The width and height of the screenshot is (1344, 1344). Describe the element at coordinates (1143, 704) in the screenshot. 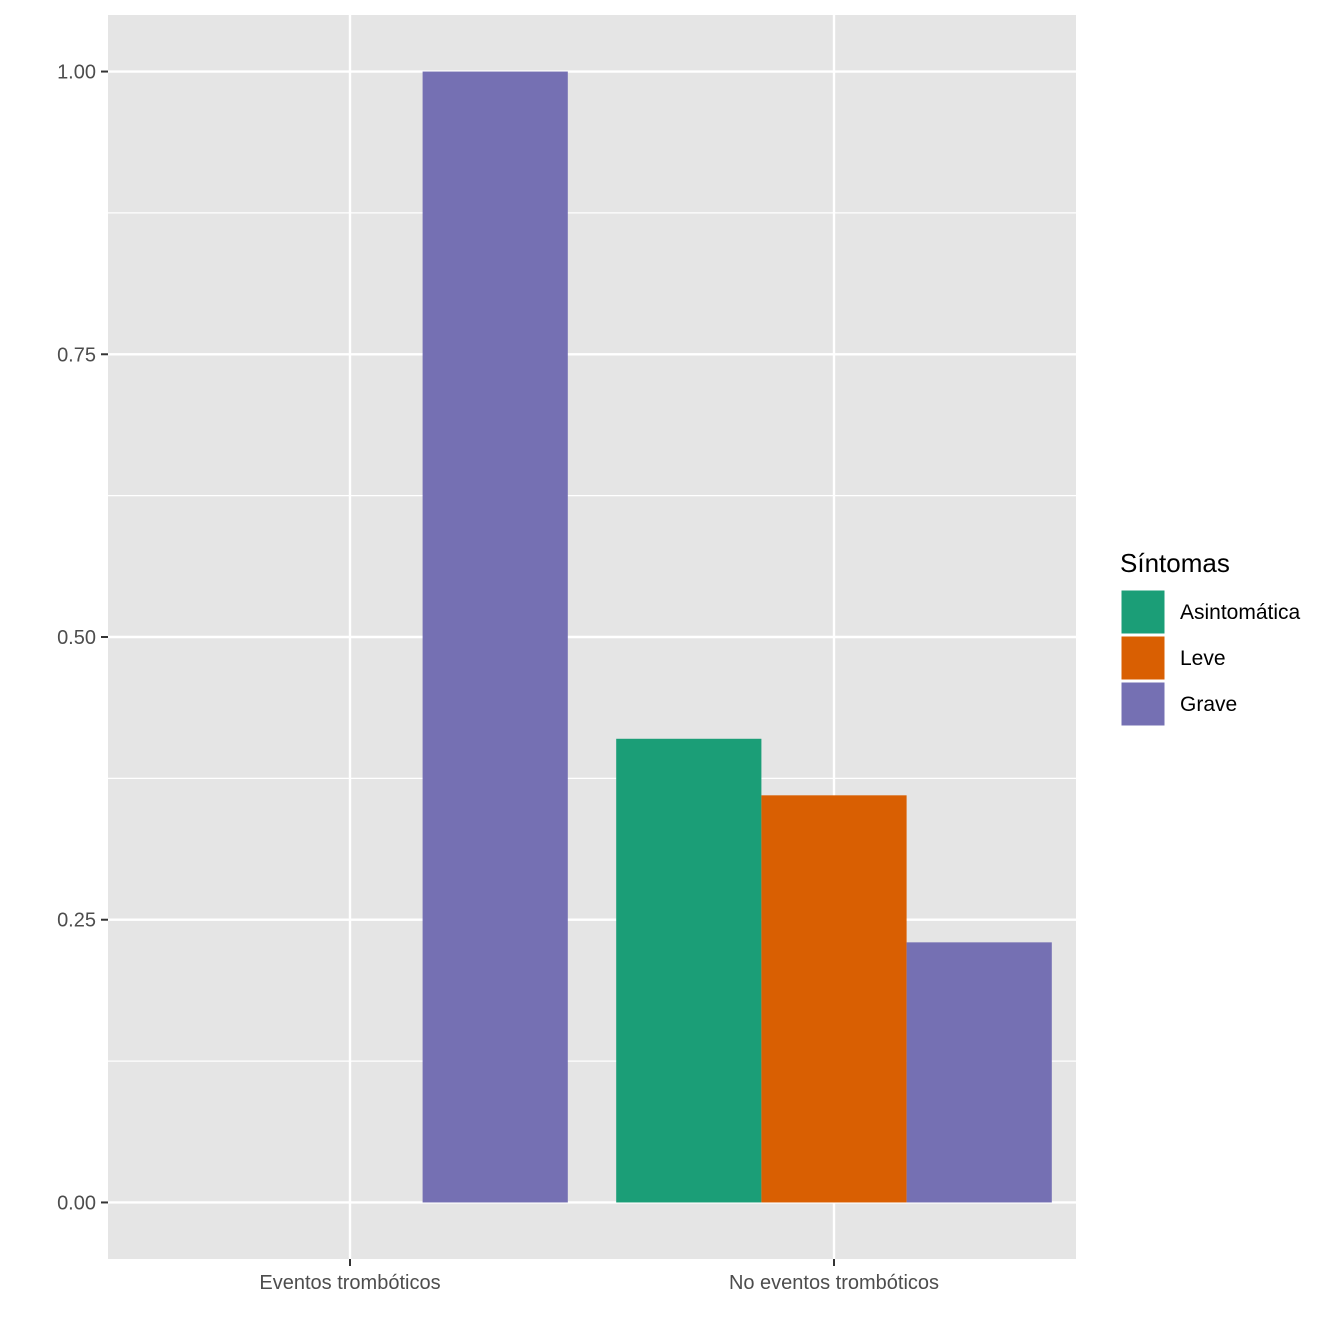

I see `legend-key-grave` at that location.